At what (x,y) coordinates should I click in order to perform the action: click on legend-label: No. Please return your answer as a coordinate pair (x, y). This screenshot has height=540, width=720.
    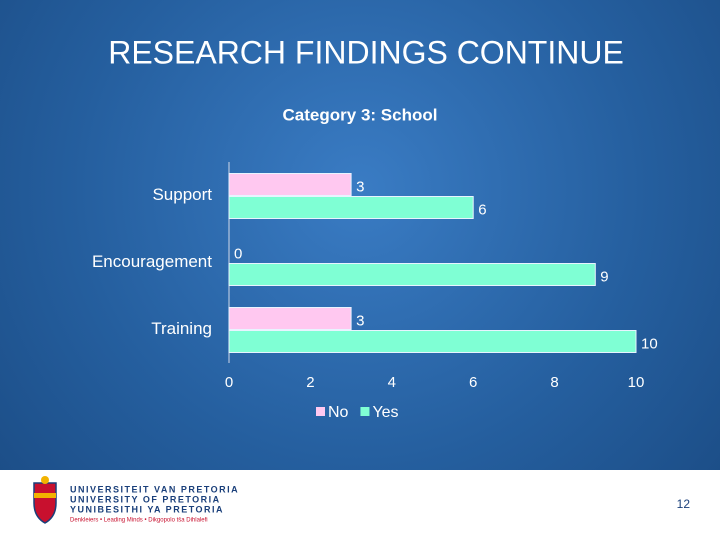
    Looking at the image, I should click on (338, 412).